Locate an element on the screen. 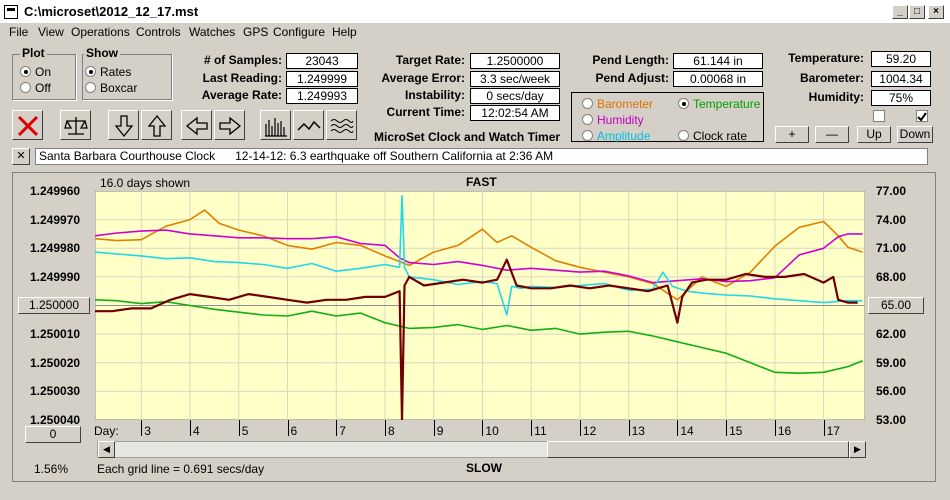 Image resolution: width=950 pixels, height=500 pixels. scroll-thumb is located at coordinates (698, 449).